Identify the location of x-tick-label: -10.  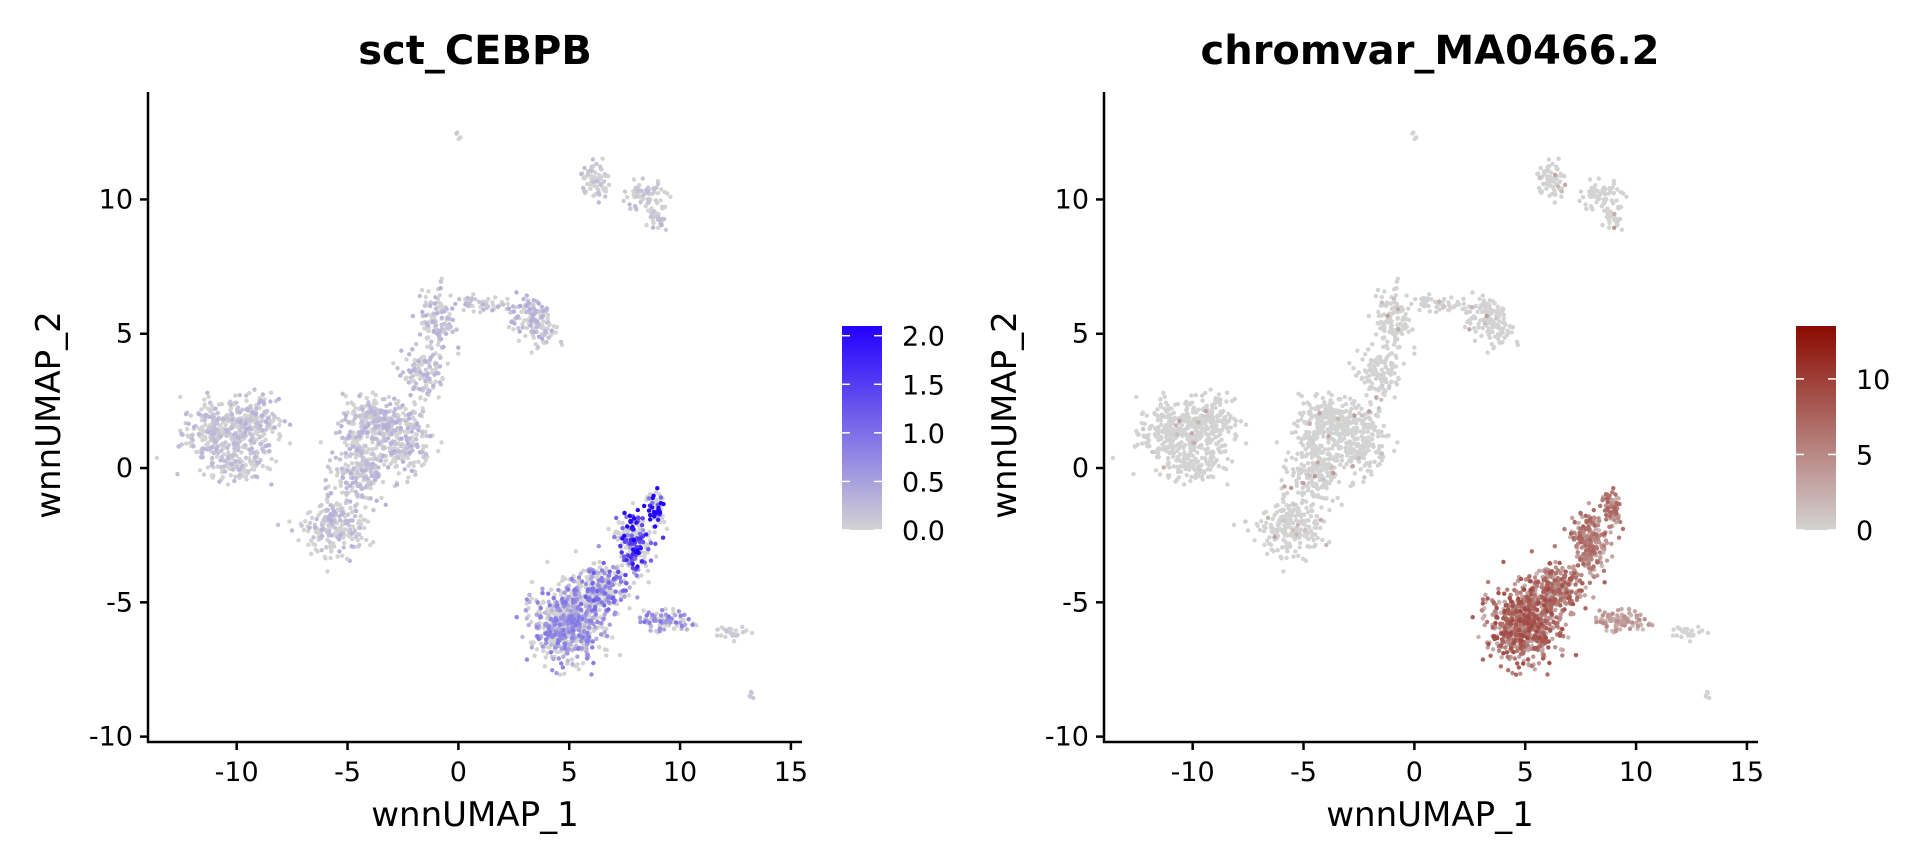
(237, 772).